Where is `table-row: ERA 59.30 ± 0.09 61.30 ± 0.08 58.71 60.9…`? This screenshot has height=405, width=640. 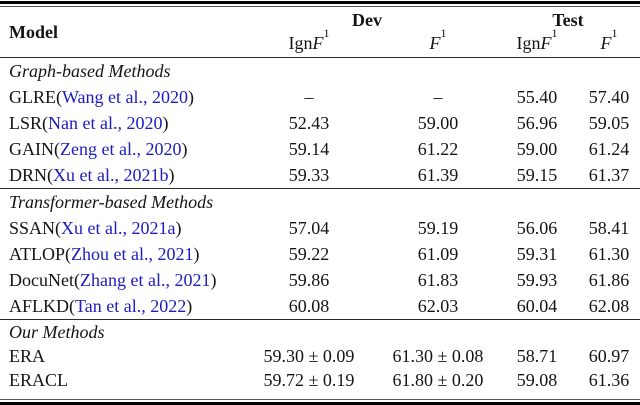 table-row: ERA 59.30 ± 0.09 61.30 ± 0.08 58.71 60.9… is located at coordinates (320, 356).